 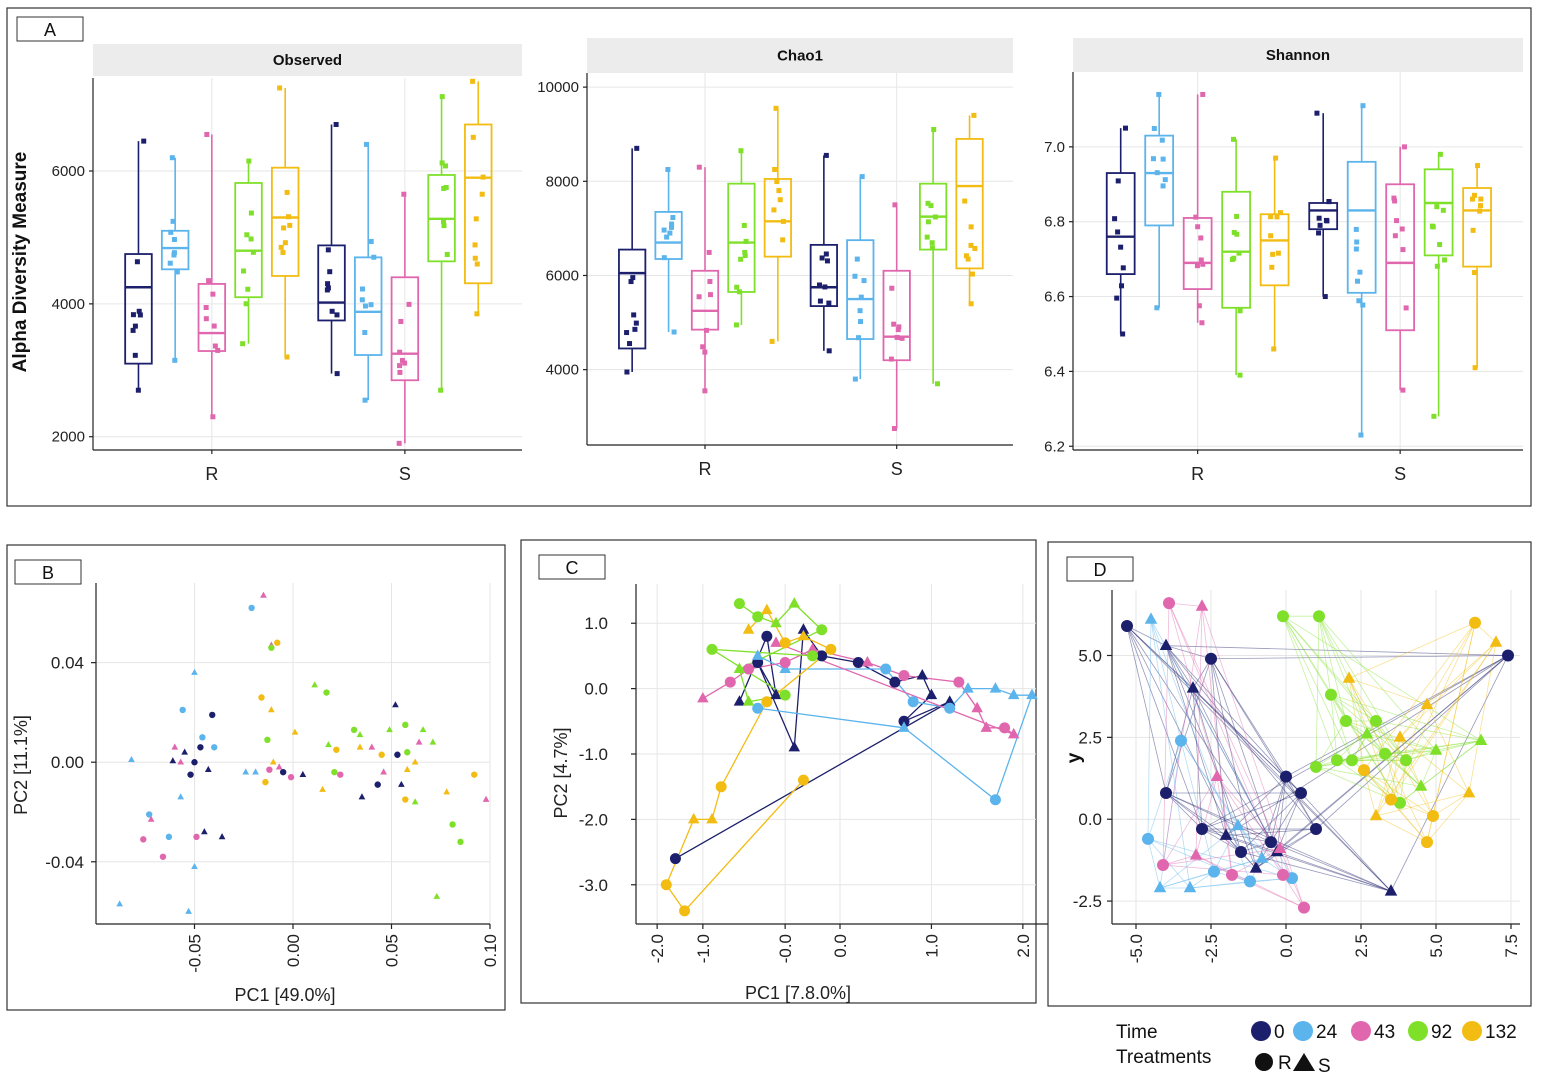 What do you see at coordinates (1136, 948) in the screenshot?
I see `x-tick-label: -5.0` at bounding box center [1136, 948].